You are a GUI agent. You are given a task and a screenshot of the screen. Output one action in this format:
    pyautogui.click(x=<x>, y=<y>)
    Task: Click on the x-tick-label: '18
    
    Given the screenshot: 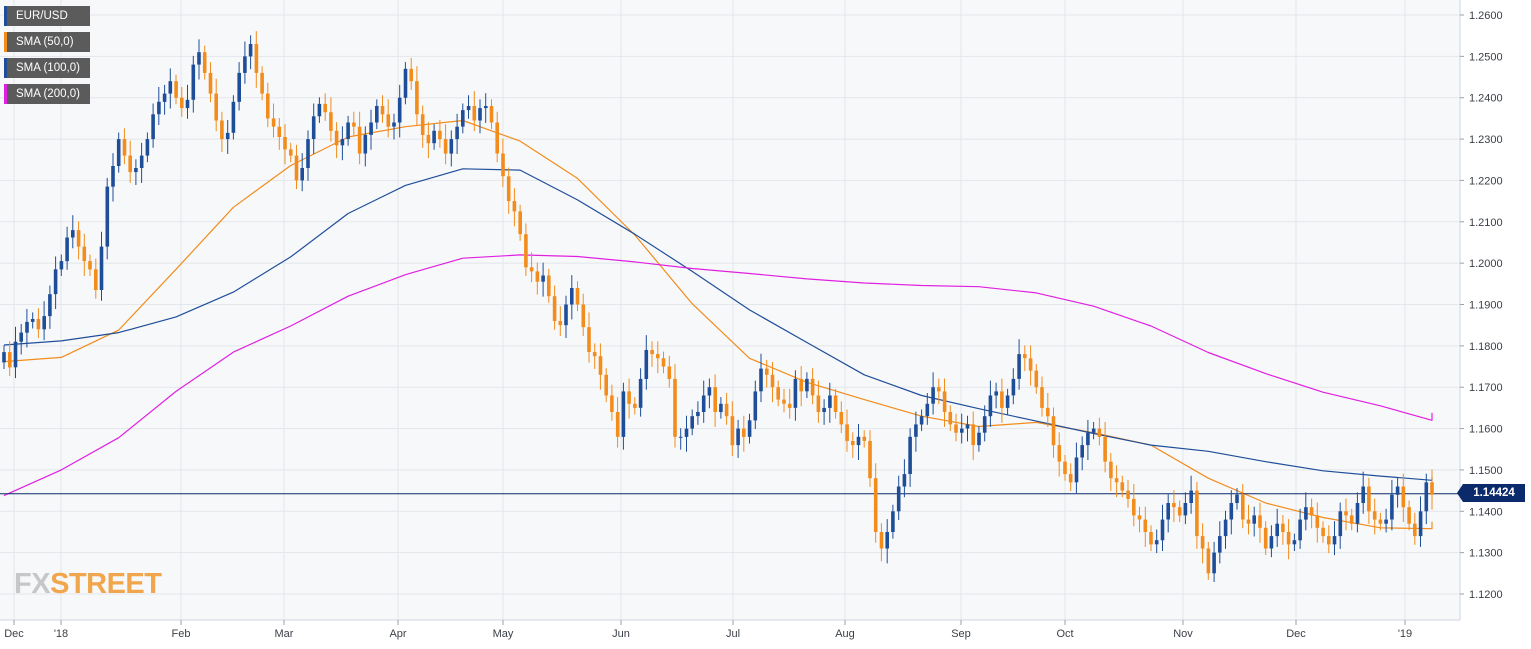 What is the action you would take?
    pyautogui.click(x=61, y=634)
    